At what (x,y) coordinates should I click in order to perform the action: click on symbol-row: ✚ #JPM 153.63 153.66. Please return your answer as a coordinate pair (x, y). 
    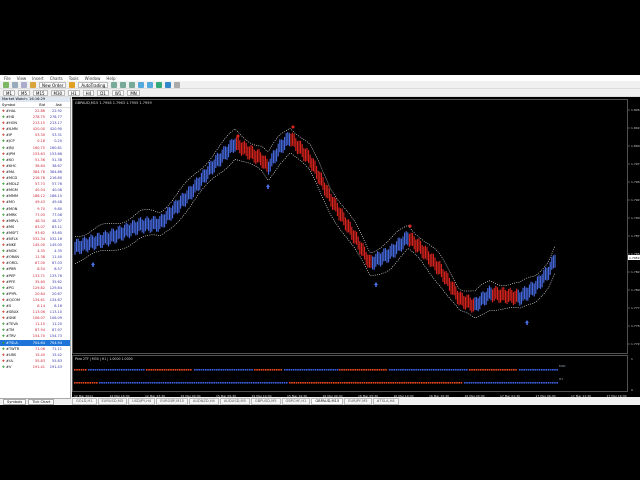
    Looking at the image, I should click on (35, 154).